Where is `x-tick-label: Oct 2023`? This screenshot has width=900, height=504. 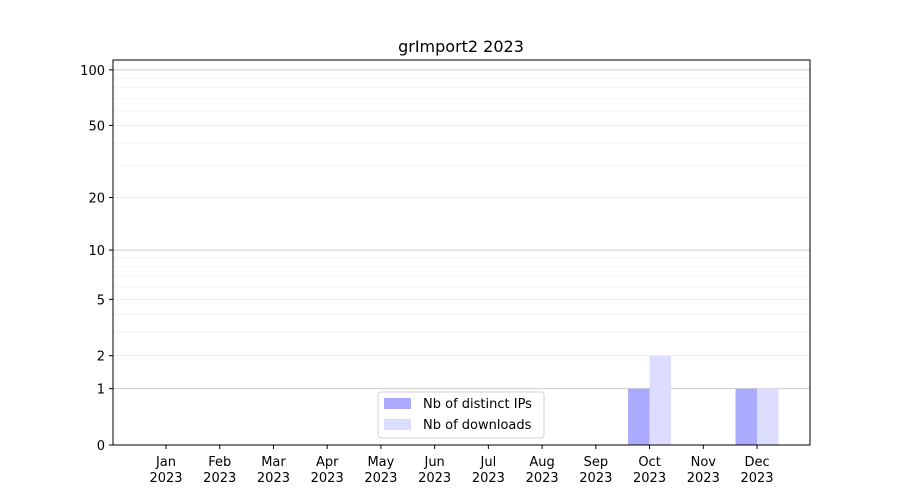 x-tick-label: Oct 2023 is located at coordinates (649, 470).